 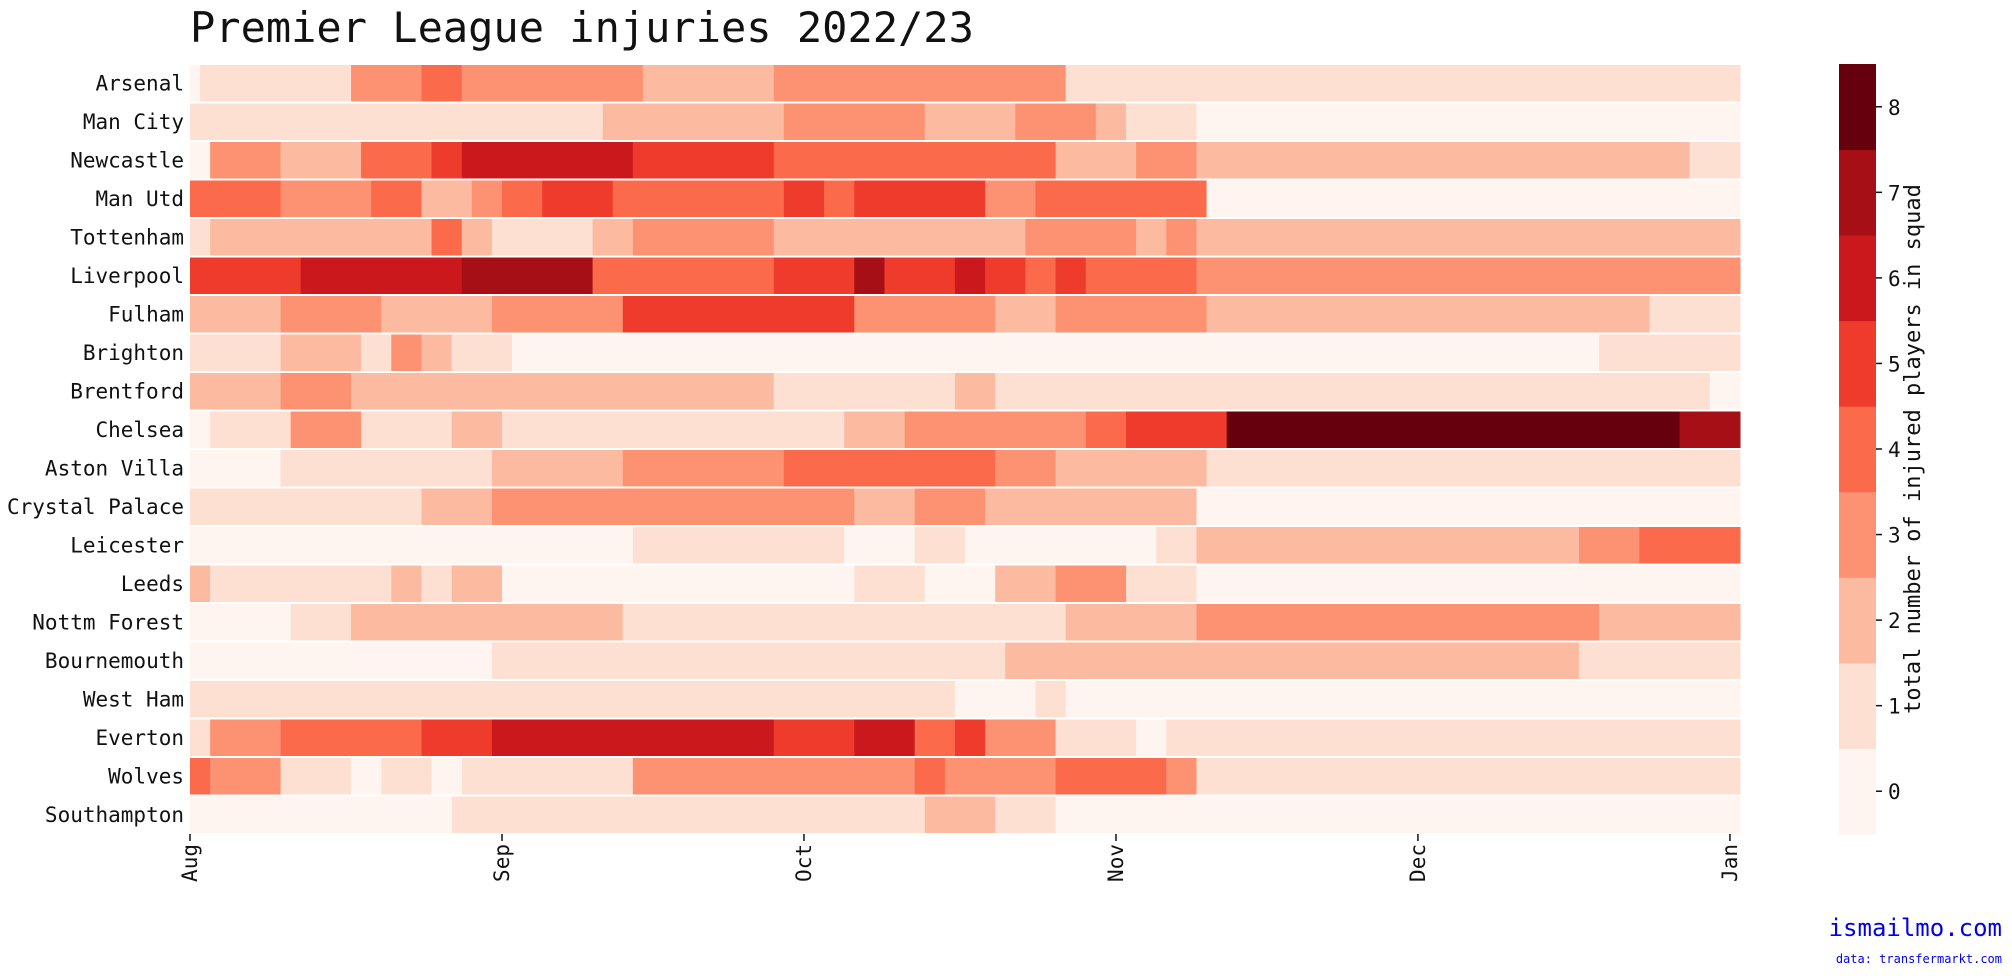 What do you see at coordinates (931, 583) in the screenshot?
I see `team-row: Leeds` at bounding box center [931, 583].